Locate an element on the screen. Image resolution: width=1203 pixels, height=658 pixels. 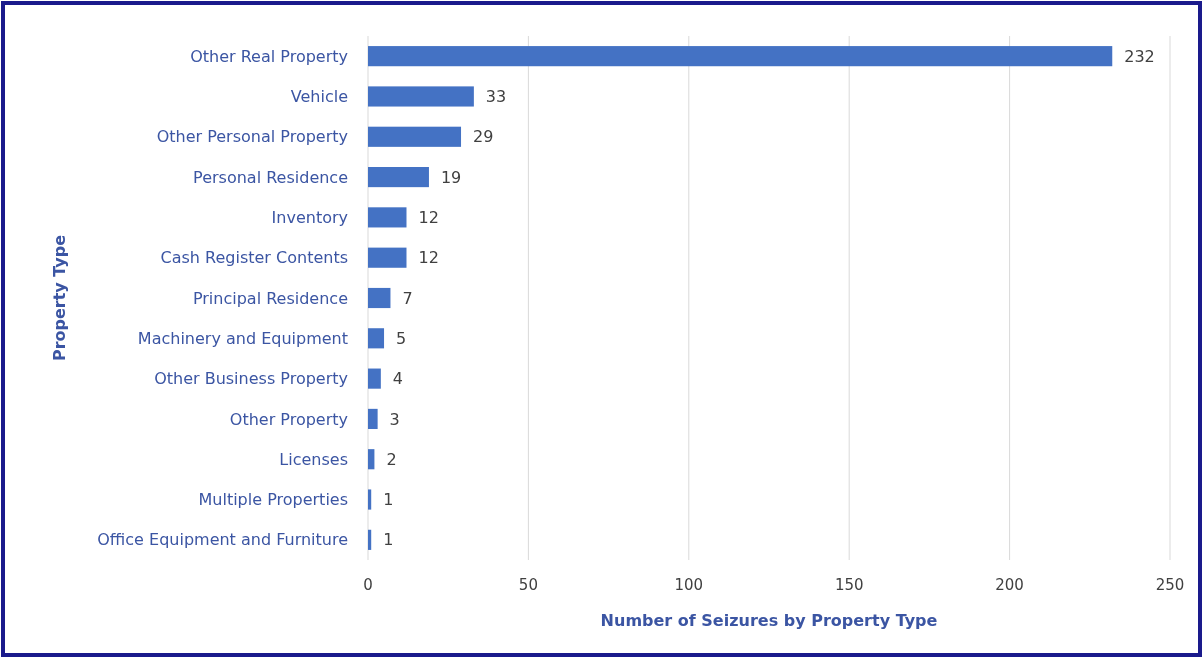
data-label: 19 is located at coordinates (451, 177).